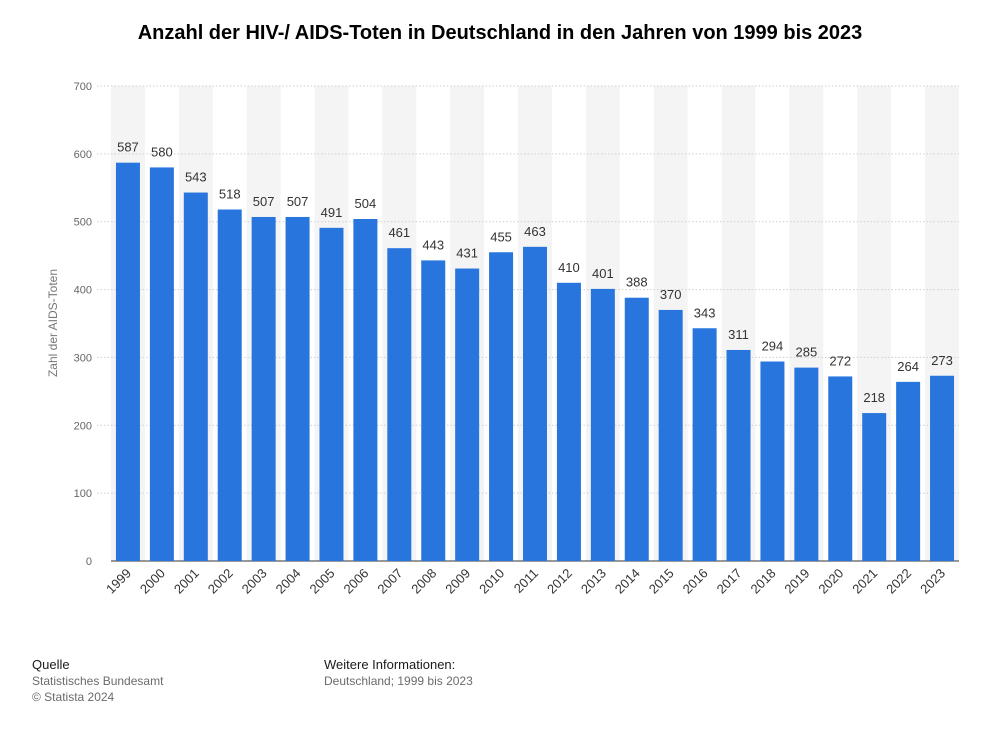 The height and width of the screenshot is (743, 1000). I want to click on data-label: 580, so click(162, 151).